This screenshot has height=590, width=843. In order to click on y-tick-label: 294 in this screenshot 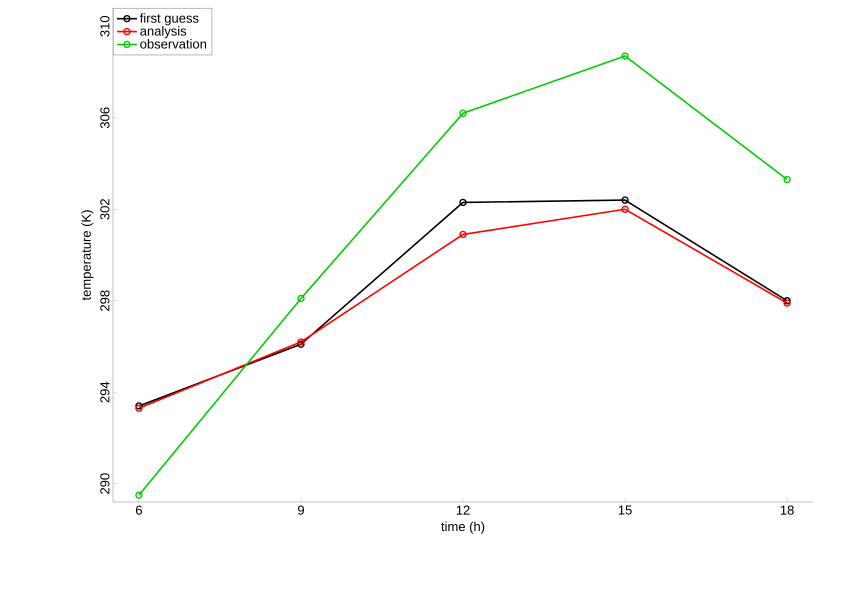, I will do `click(105, 392)`.